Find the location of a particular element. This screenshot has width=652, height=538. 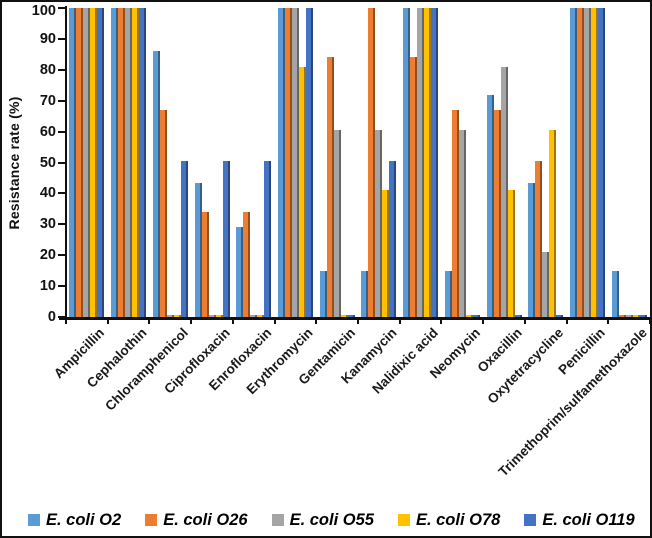

legend-label: E. coli O78 is located at coordinates (458, 519).